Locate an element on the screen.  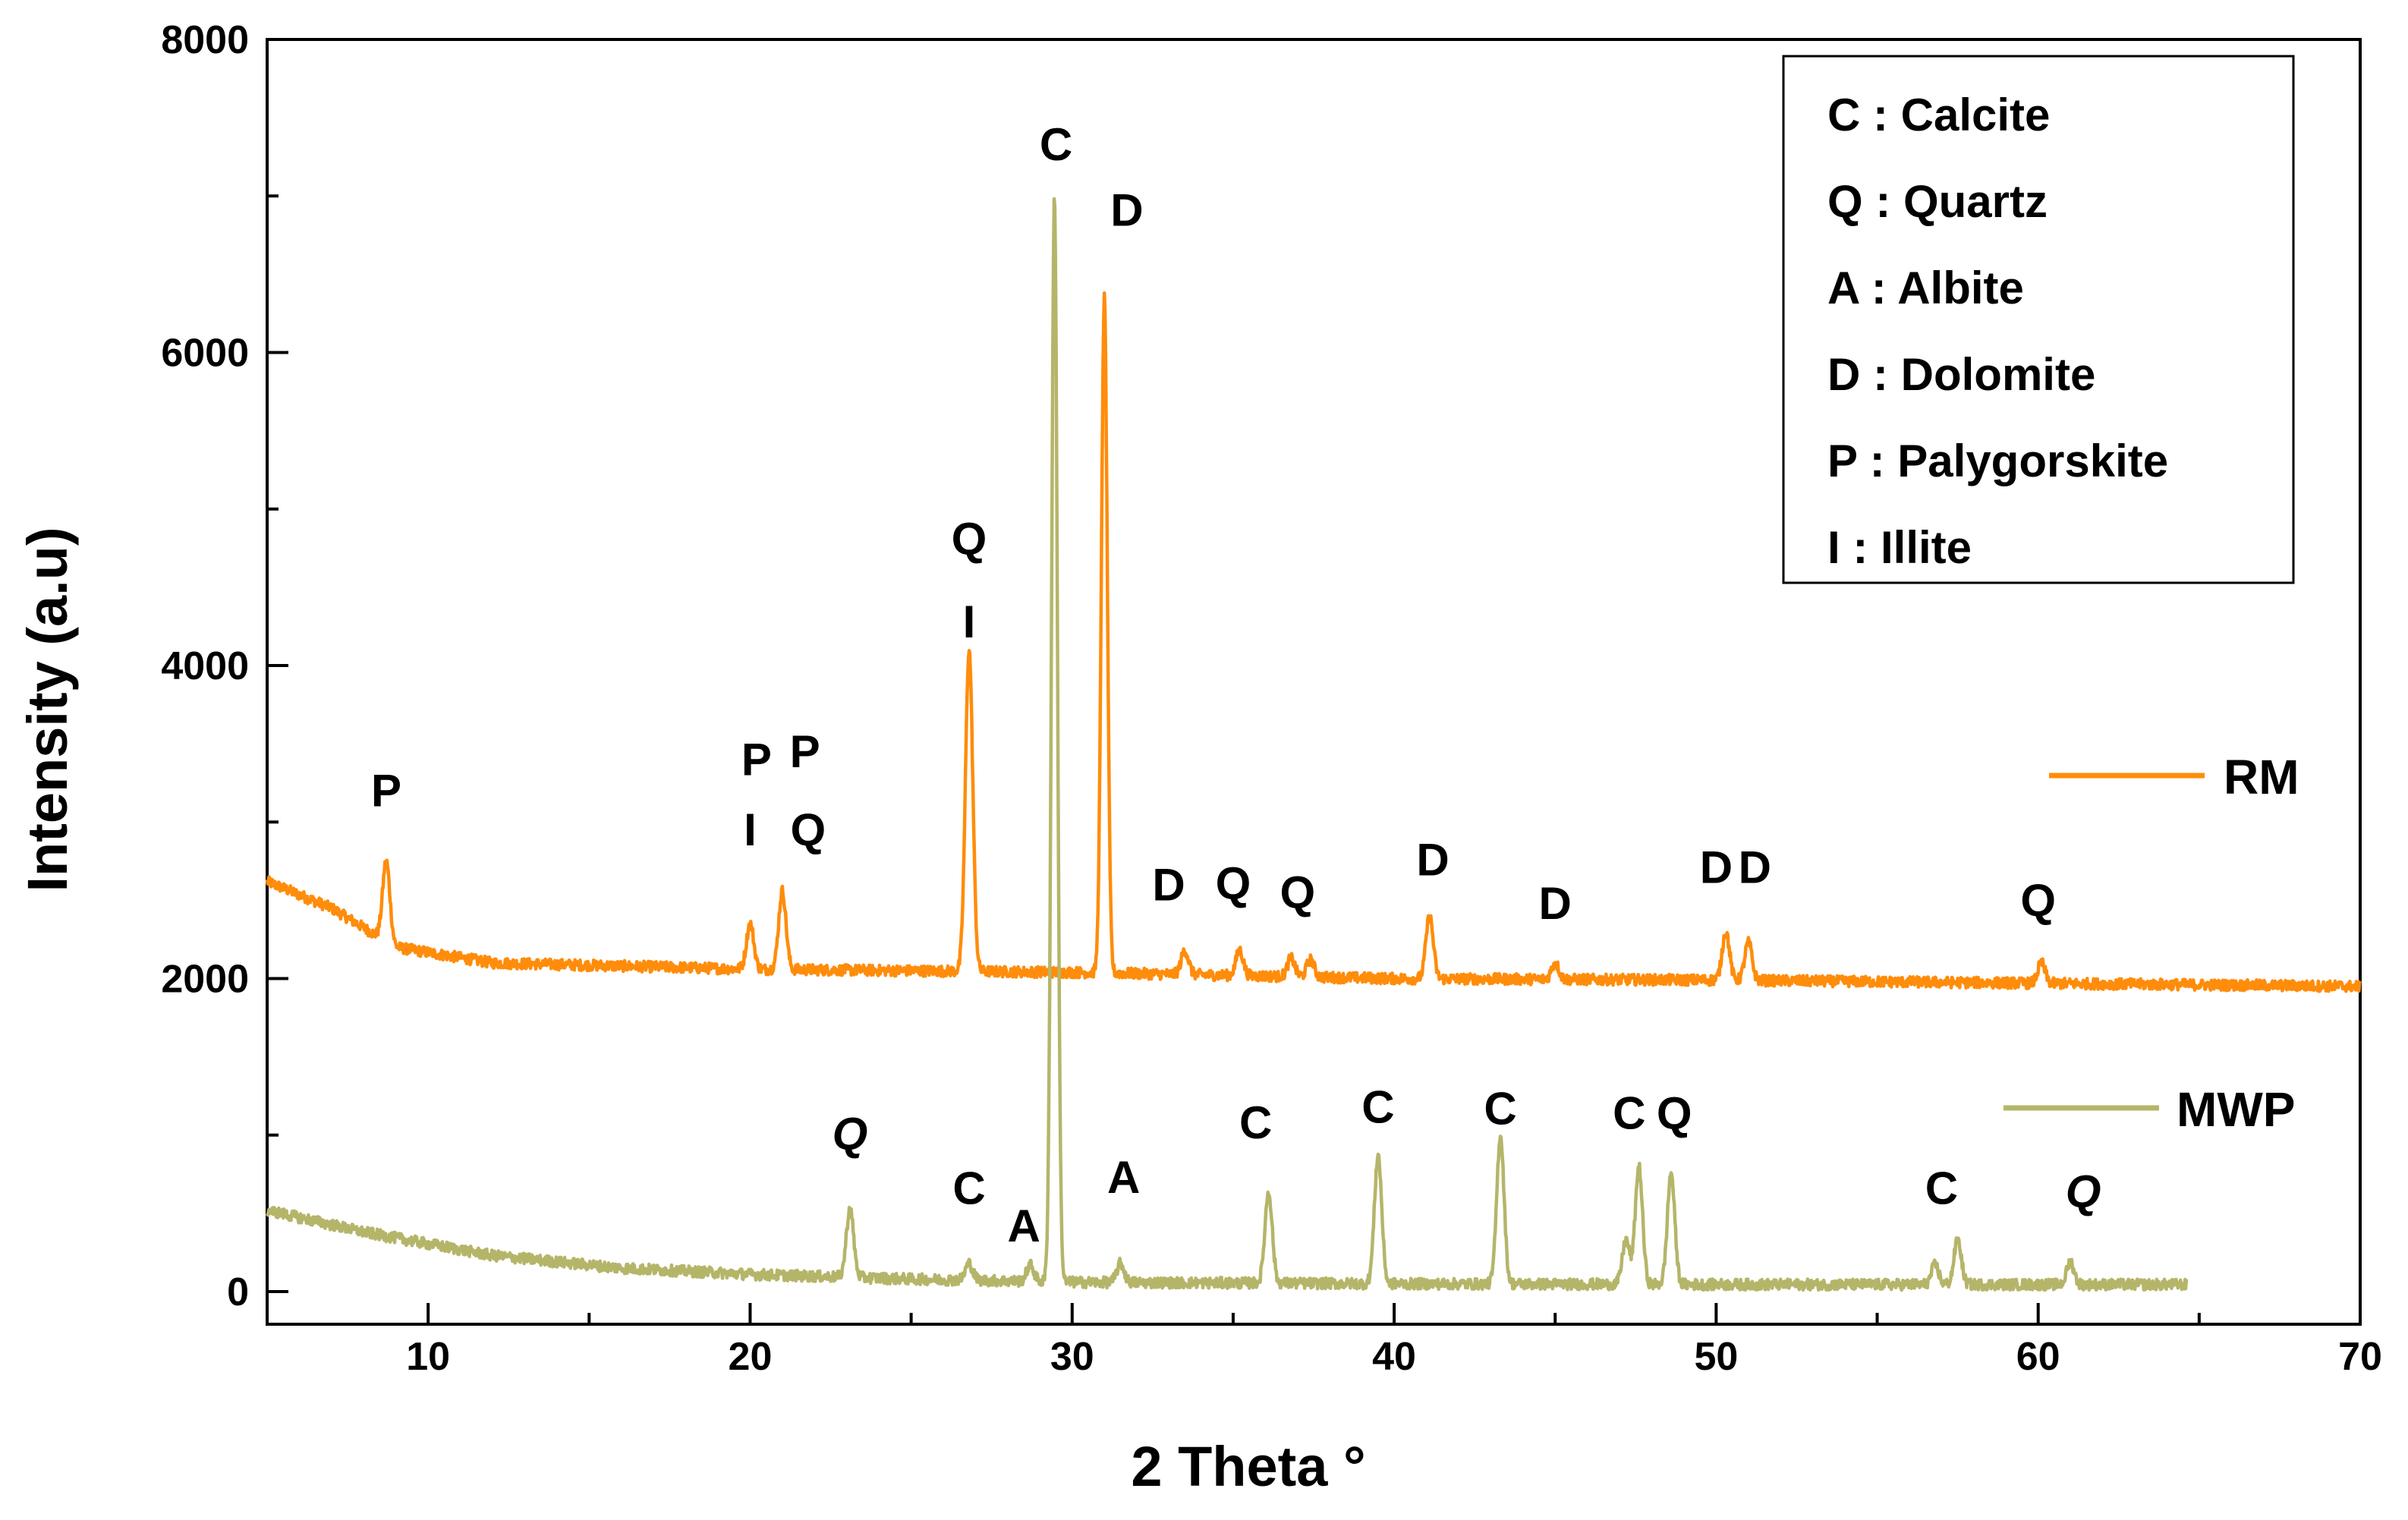
key-entry: I : Illite is located at coordinates (1899, 547).